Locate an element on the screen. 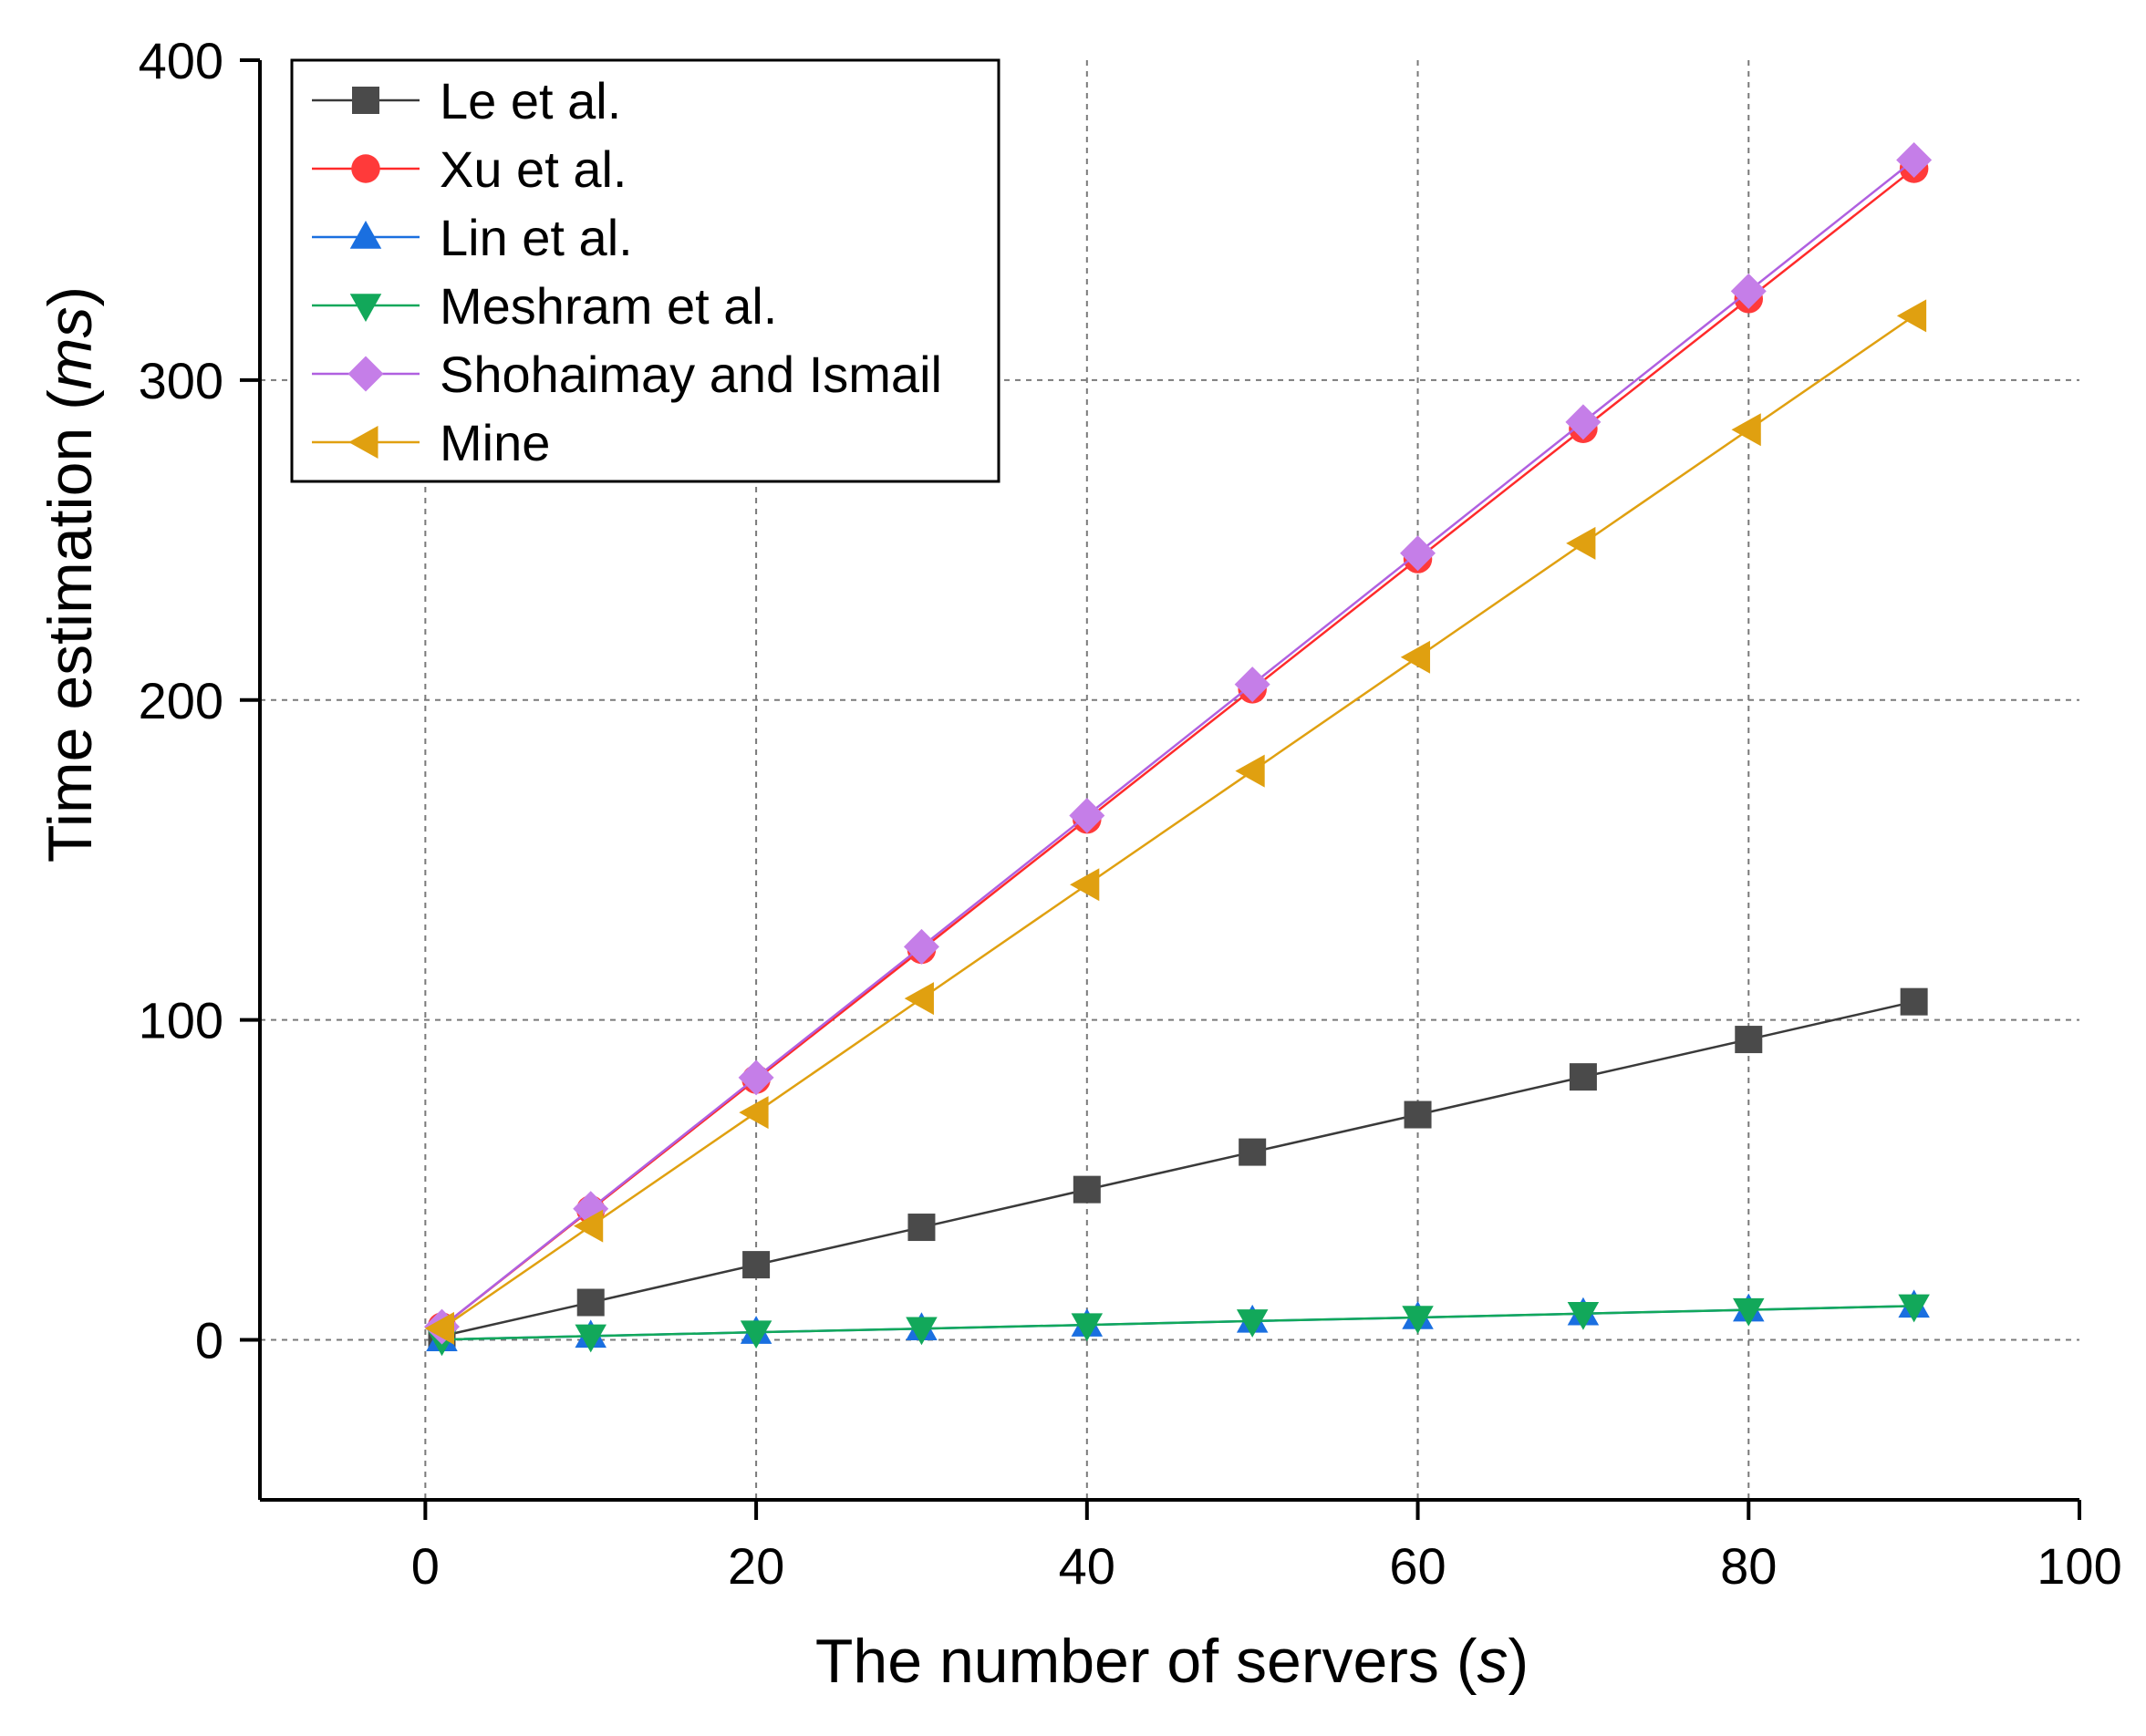  legend-label: Meshram et al. is located at coordinates (608, 306).